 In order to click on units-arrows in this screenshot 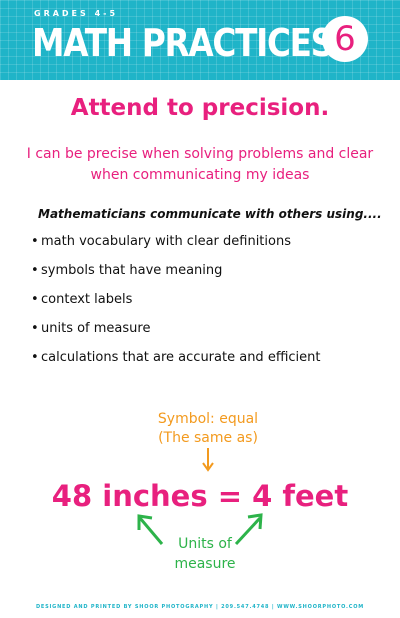, I will do `click(200, 529)`.